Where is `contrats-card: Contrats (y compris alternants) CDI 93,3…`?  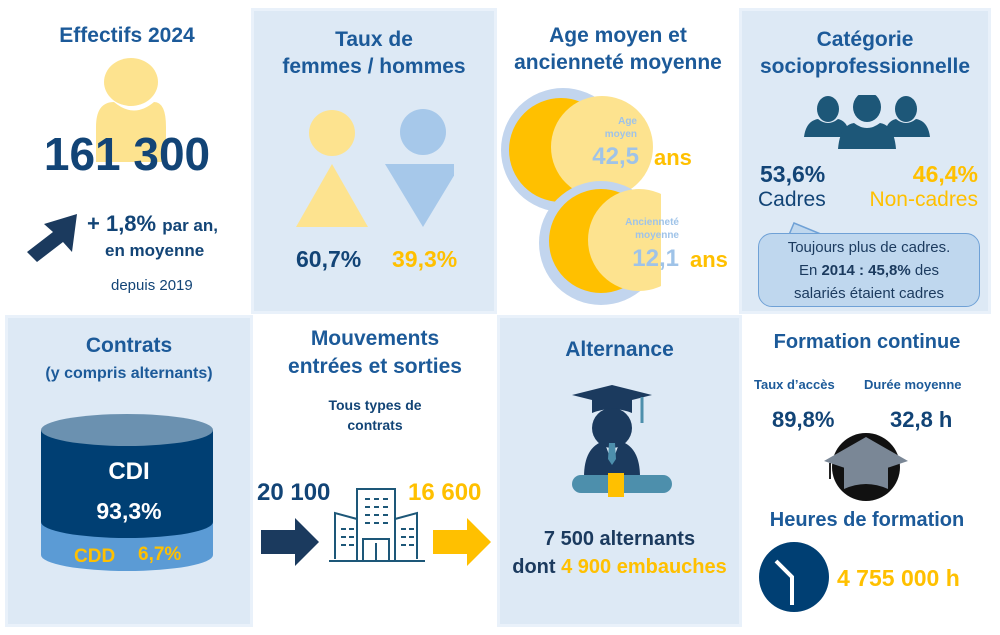
contrats-card: Contrats (y compris alternants) CDI 93,3… is located at coordinates (129, 471).